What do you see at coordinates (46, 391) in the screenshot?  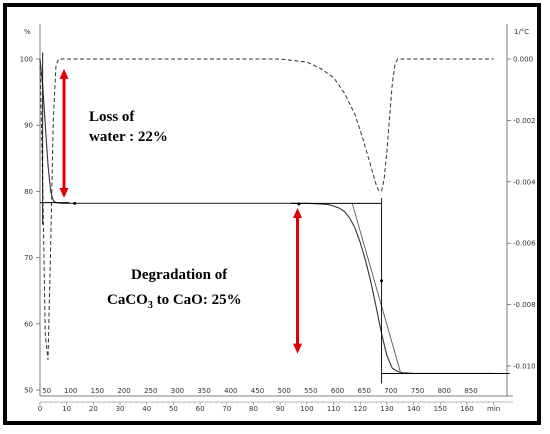 I see `temp-tick-label: 50` at bounding box center [46, 391].